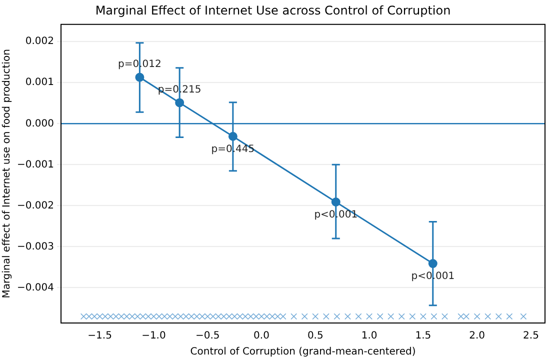  Describe the element at coordinates (315, 336) in the screenshot. I see `x-tick-label: 0.5` at that location.